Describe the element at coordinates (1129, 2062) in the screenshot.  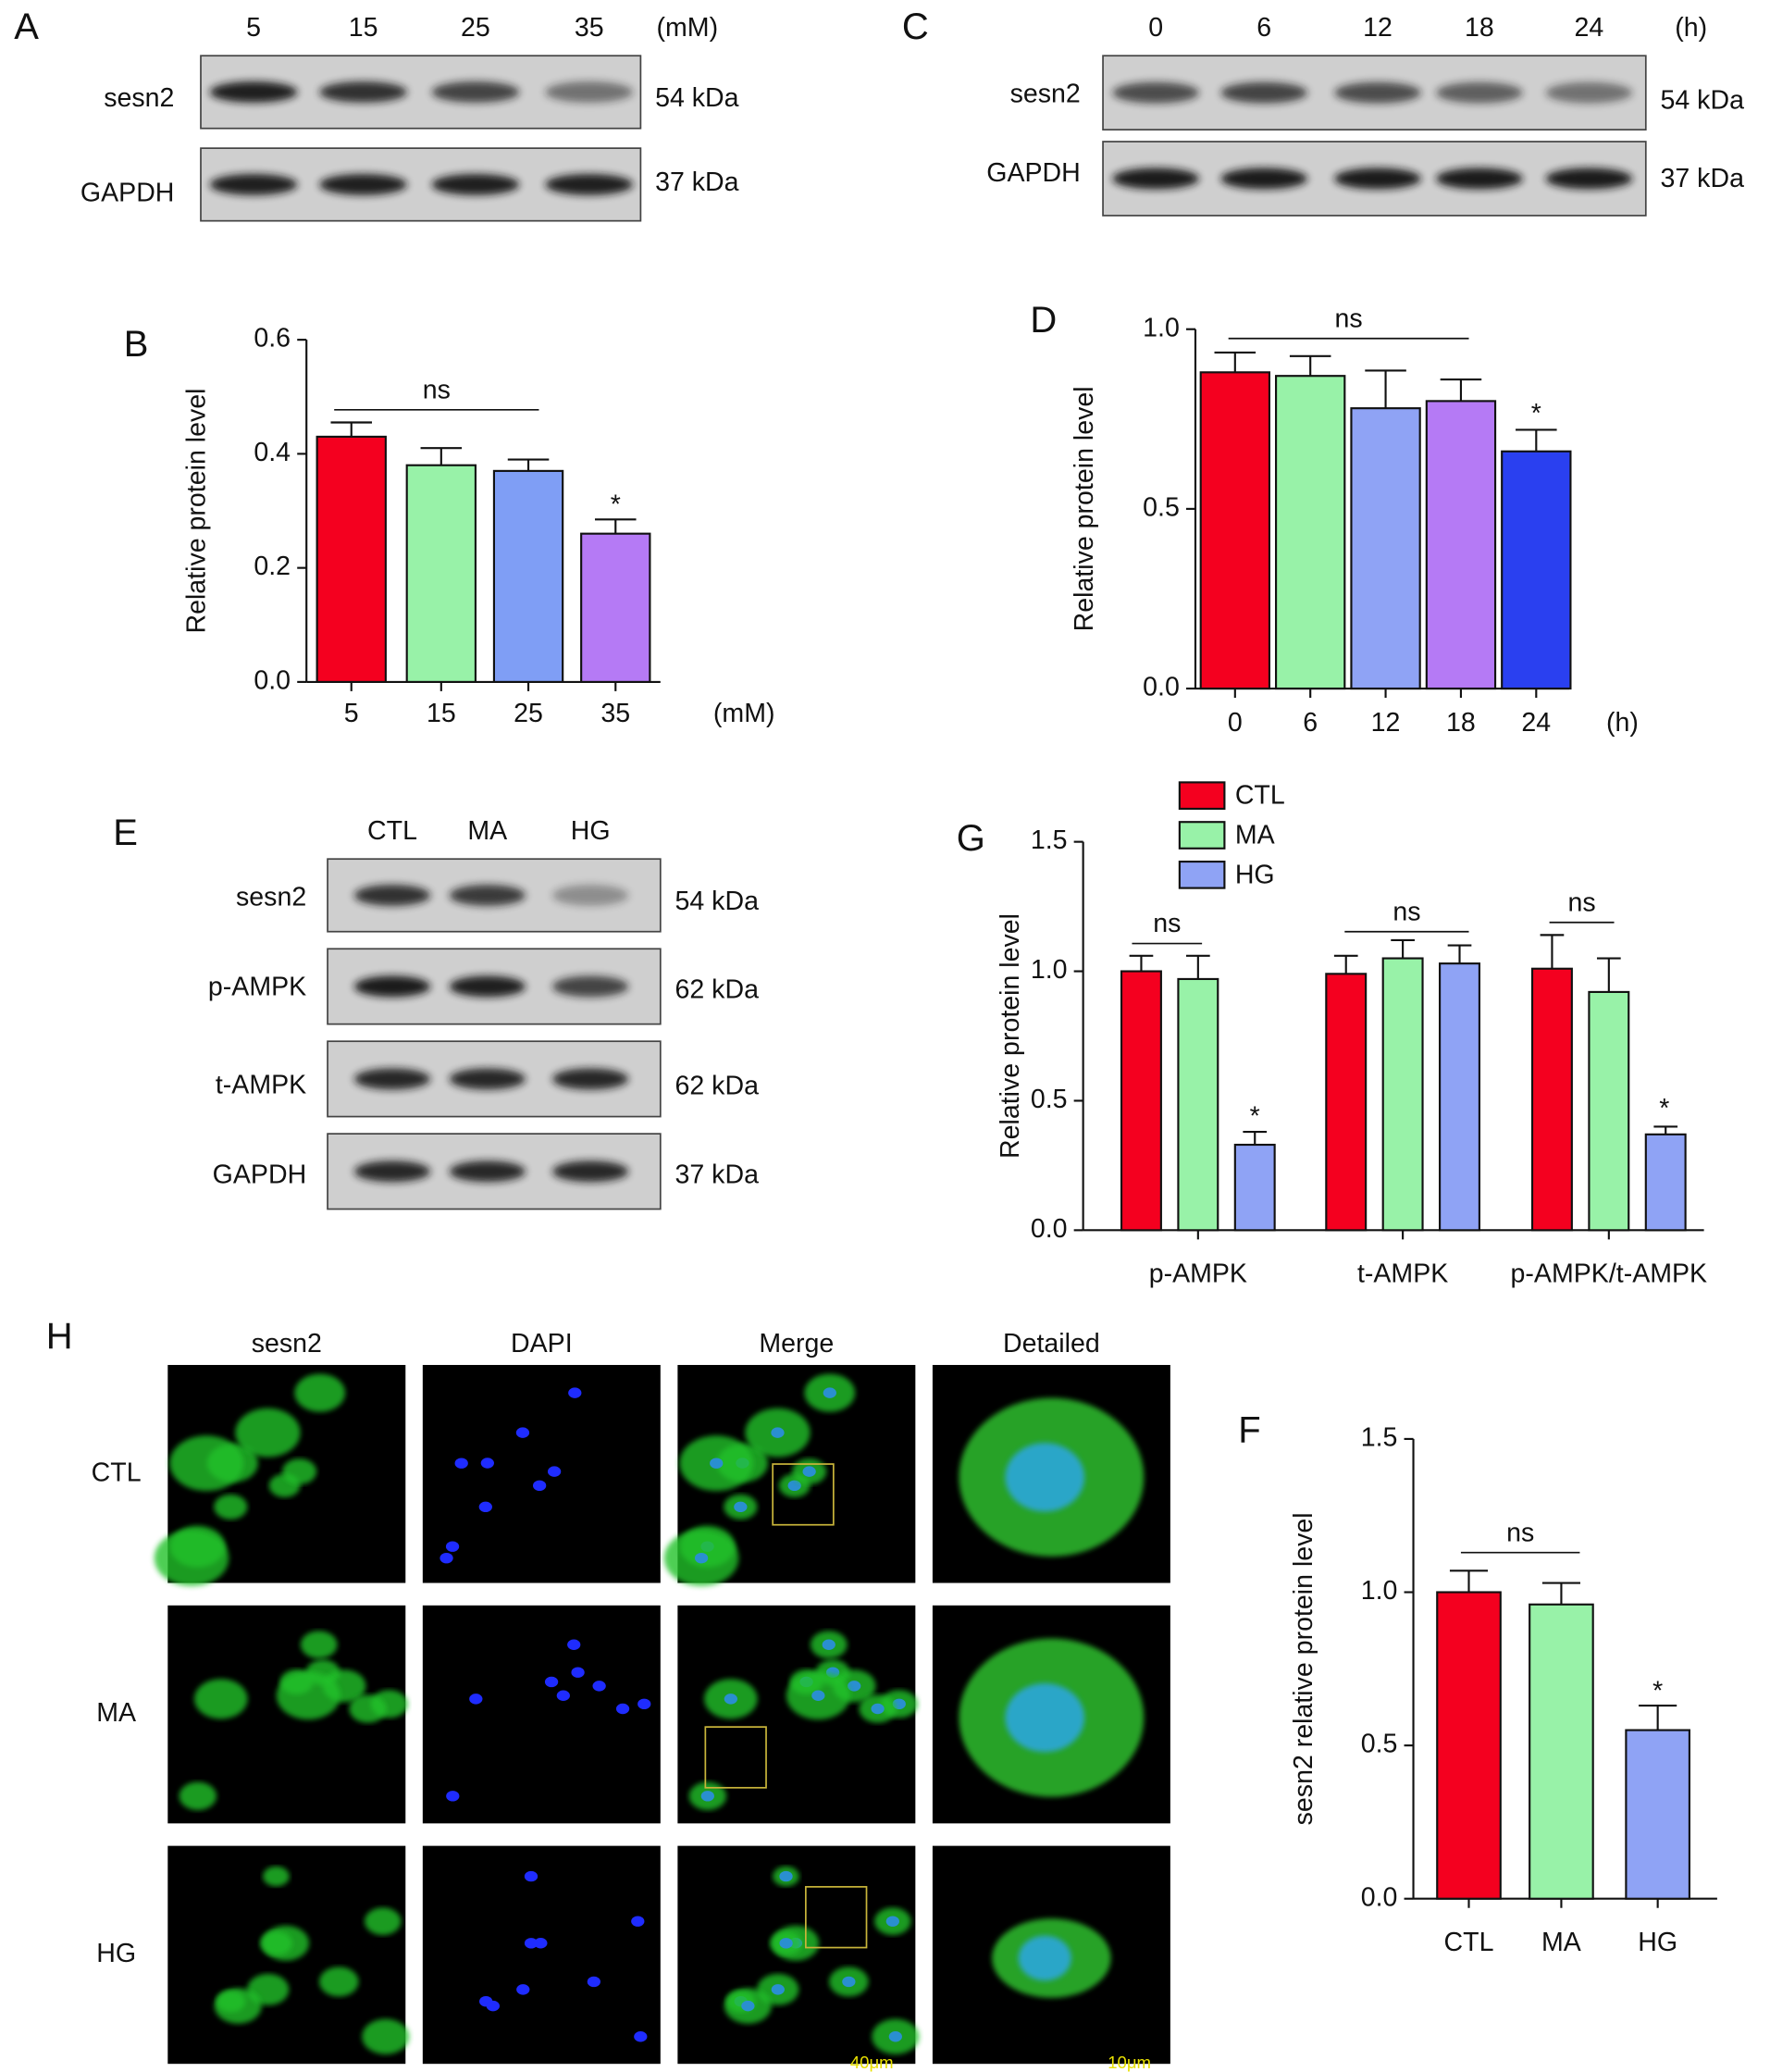
I see `scale-bar-label: 10μm` at that location.